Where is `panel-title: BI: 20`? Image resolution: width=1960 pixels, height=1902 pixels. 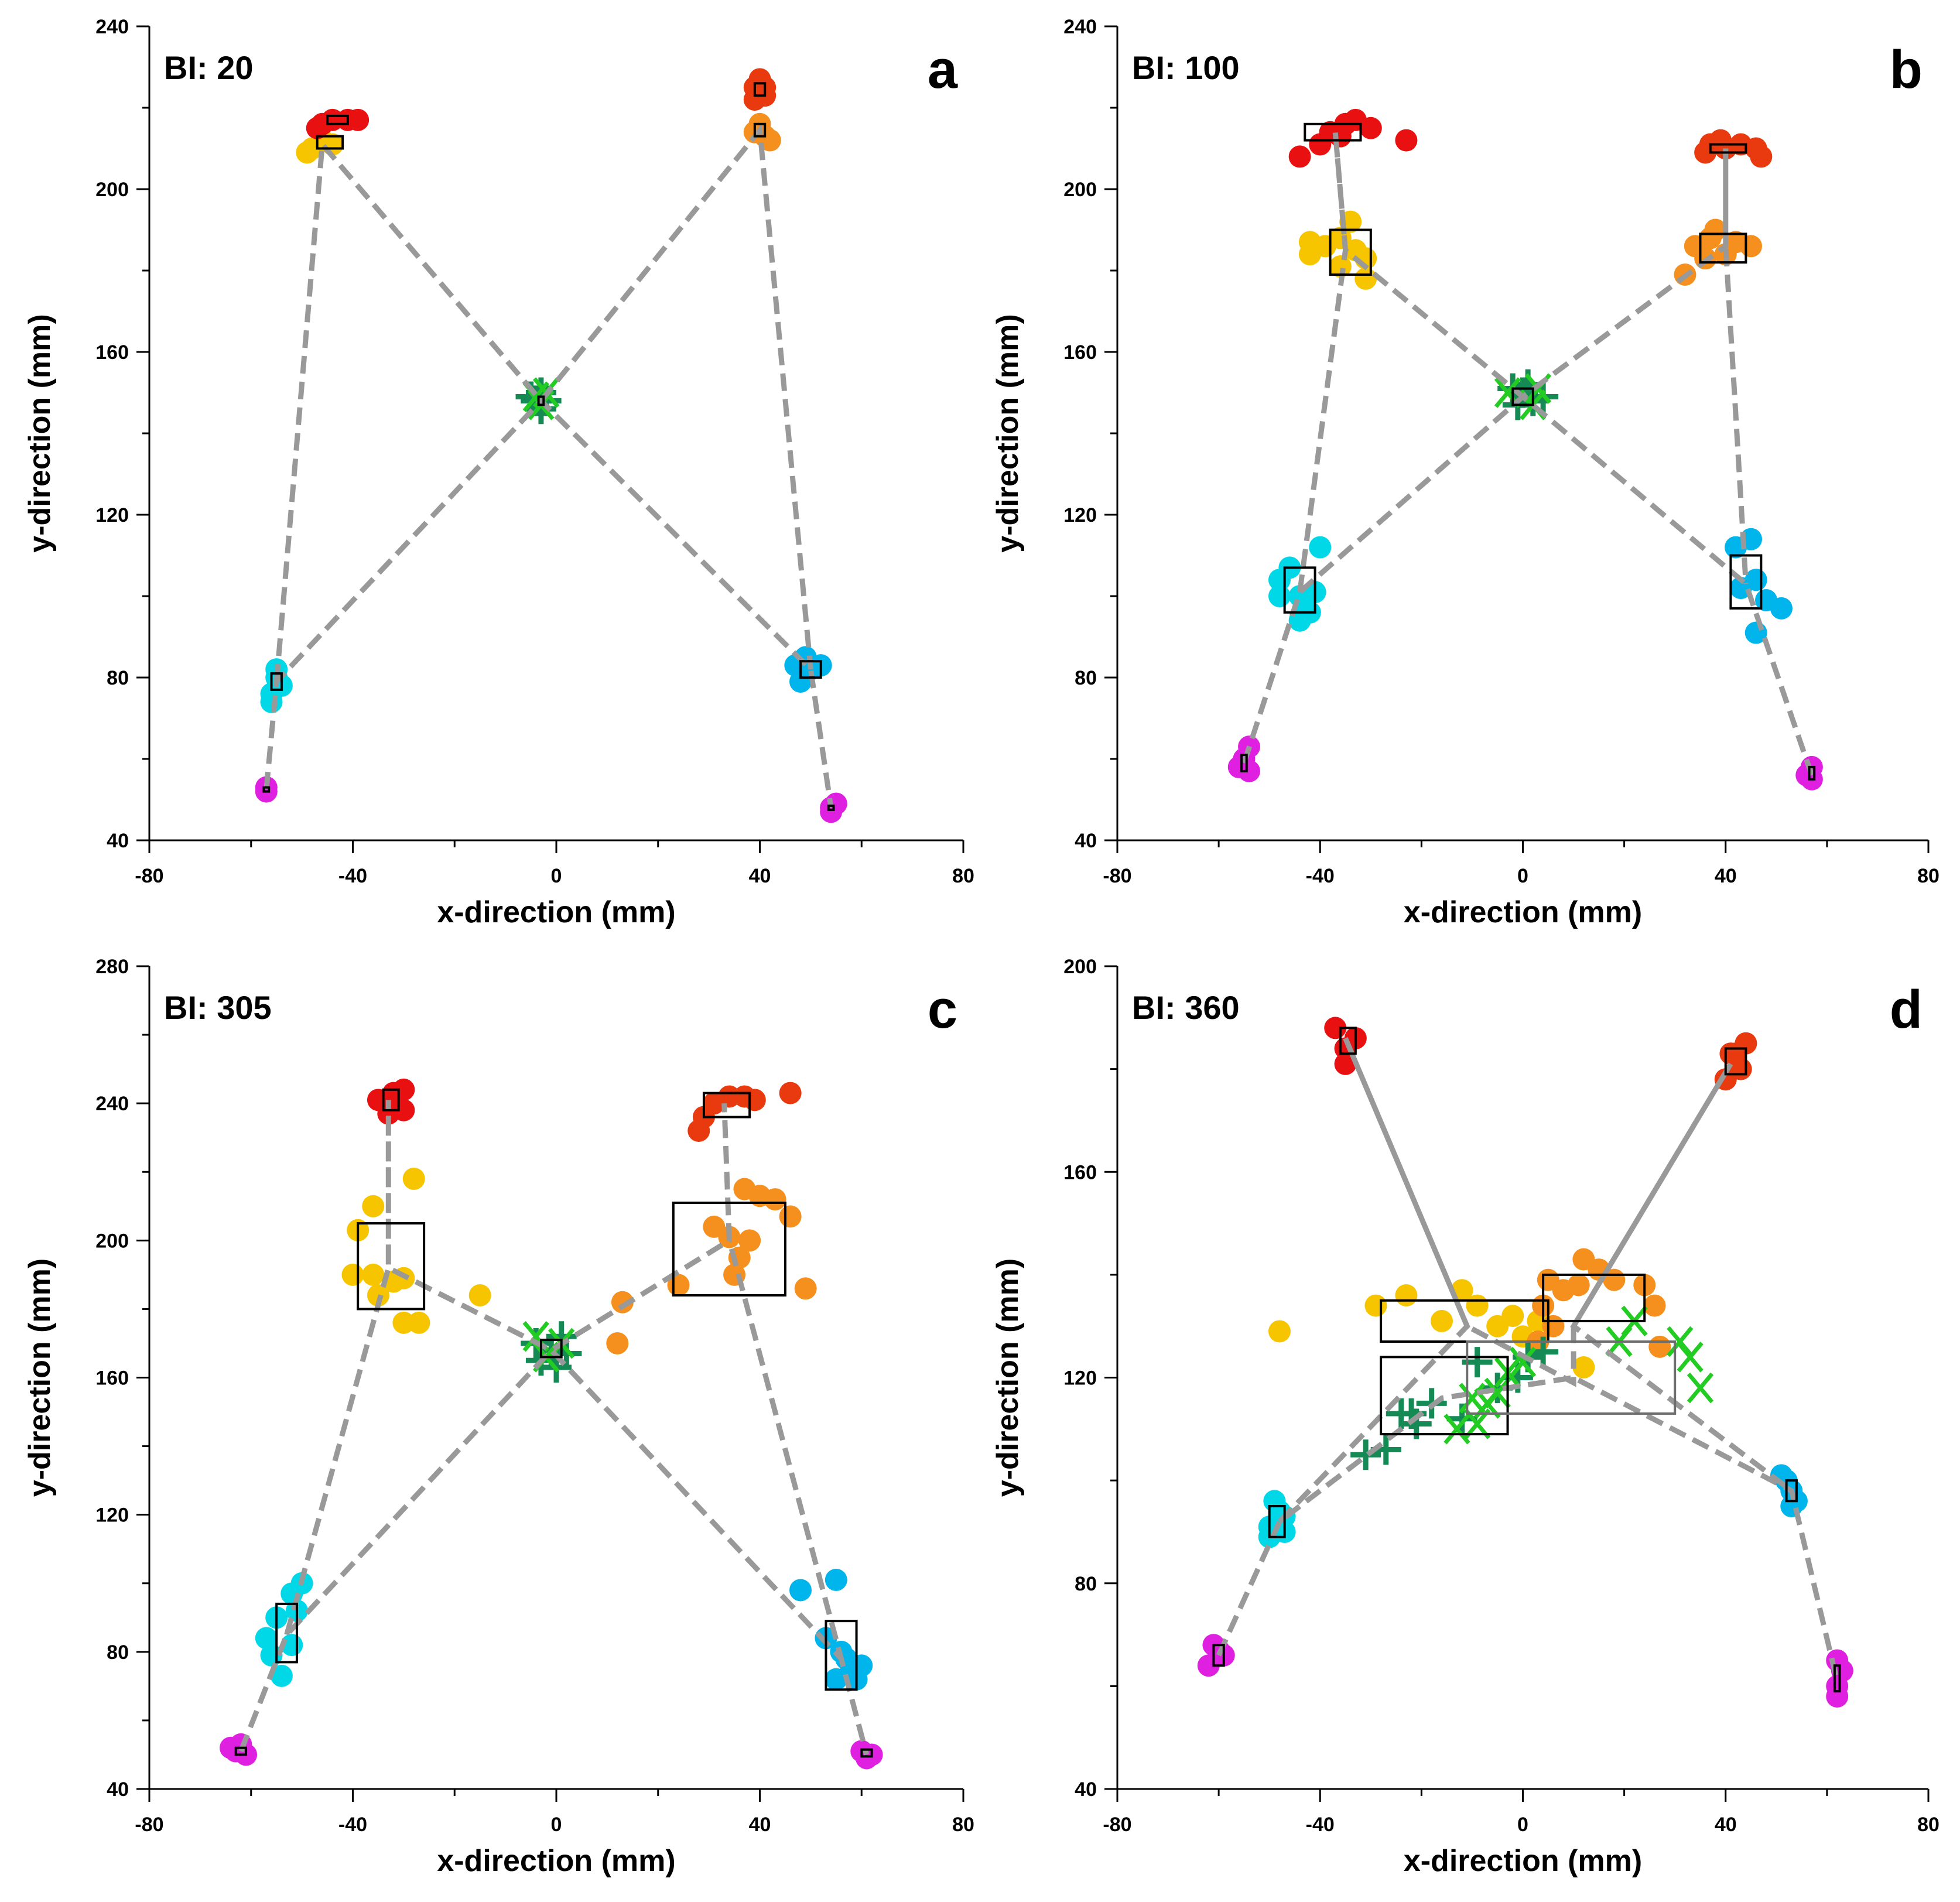 panel-title: BI: 20 is located at coordinates (209, 67).